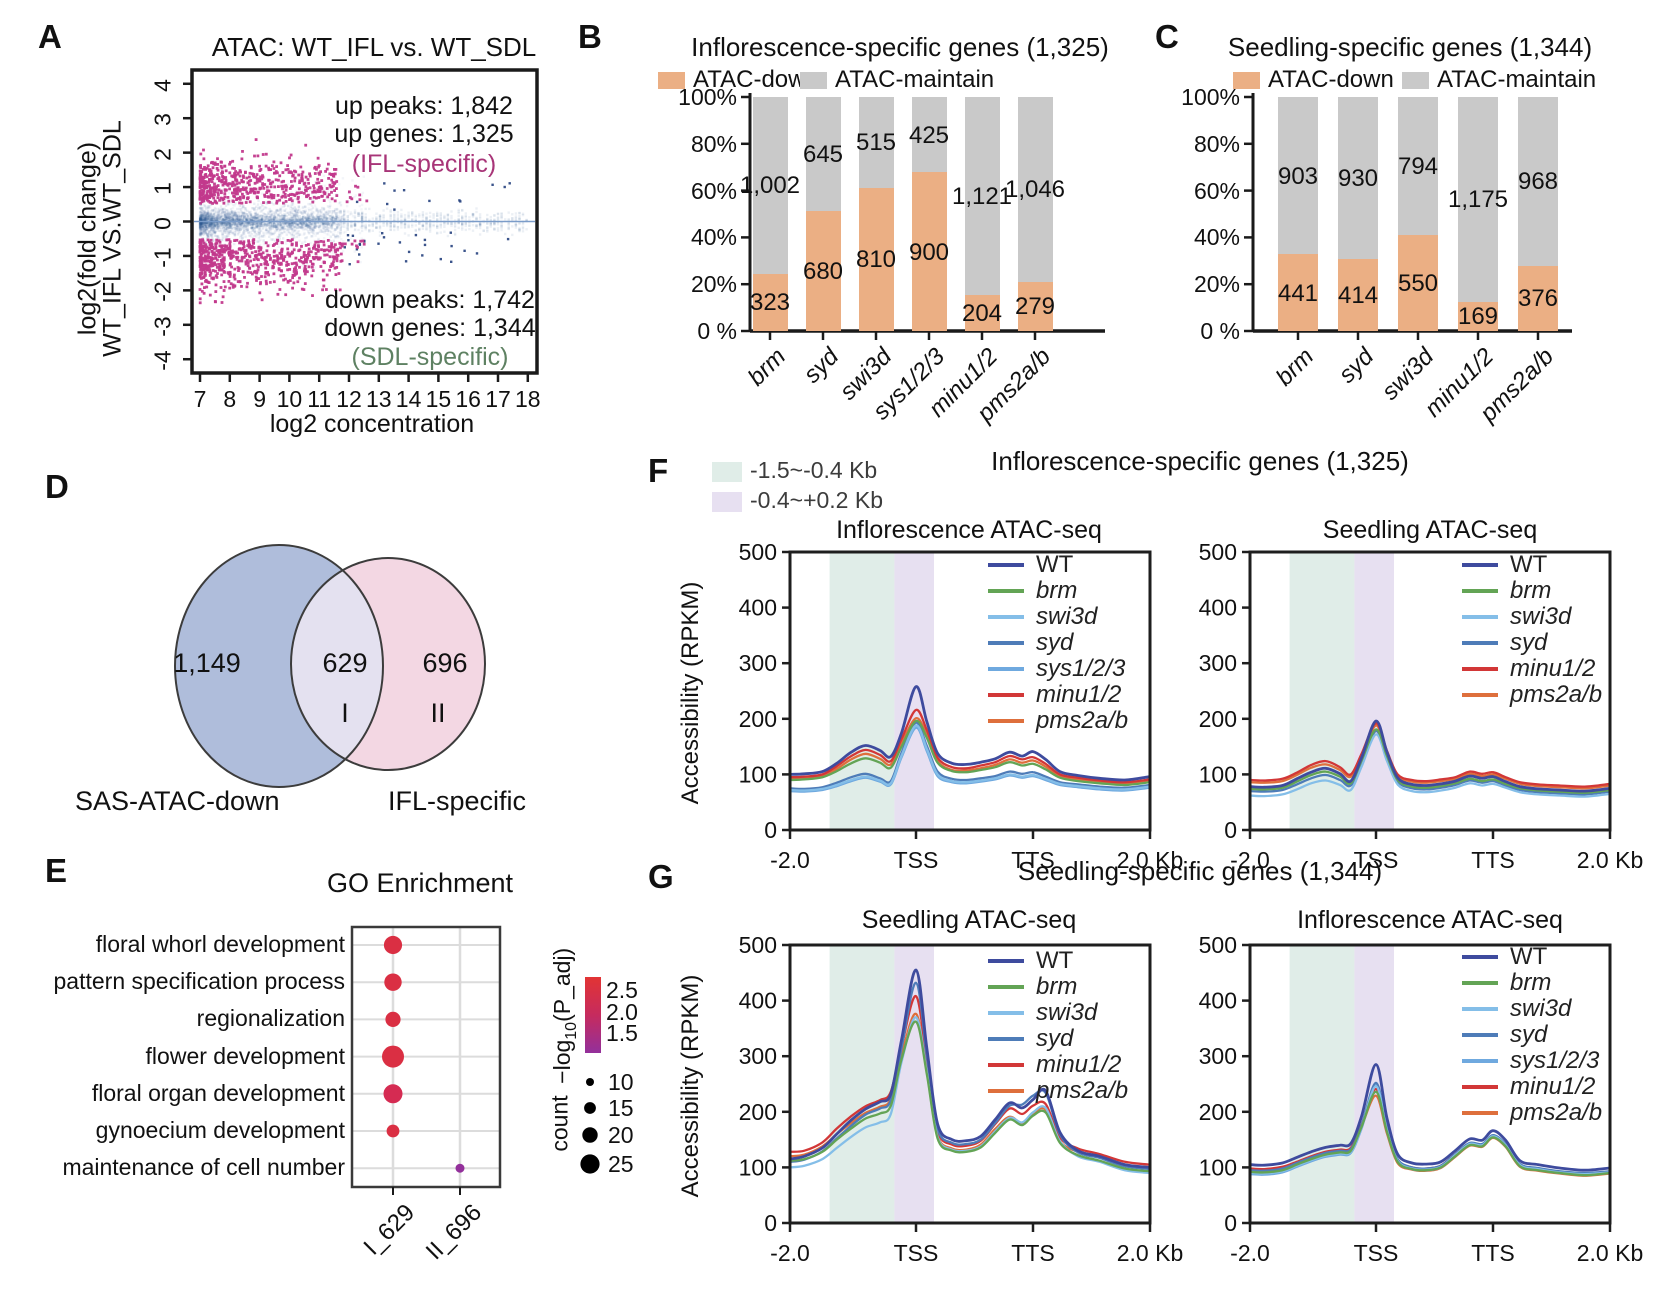 This screenshot has height=1294, width=1674. I want to click on ifl-specific-text: (IFL-specific), so click(424, 164).